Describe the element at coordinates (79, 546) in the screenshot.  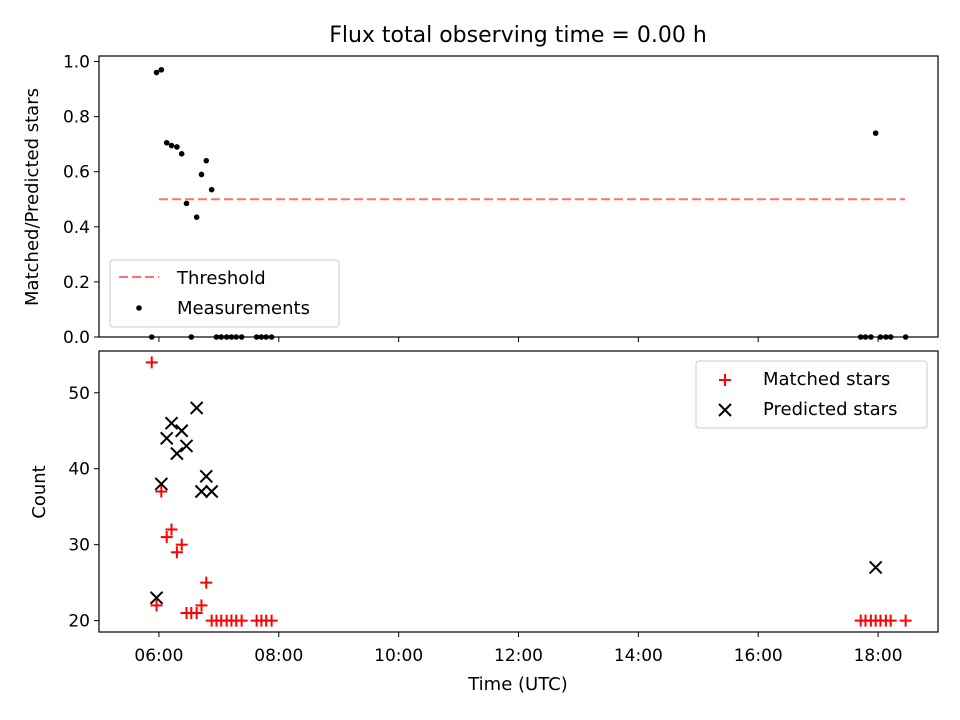
I see `count-y-tick-label: 30` at that location.